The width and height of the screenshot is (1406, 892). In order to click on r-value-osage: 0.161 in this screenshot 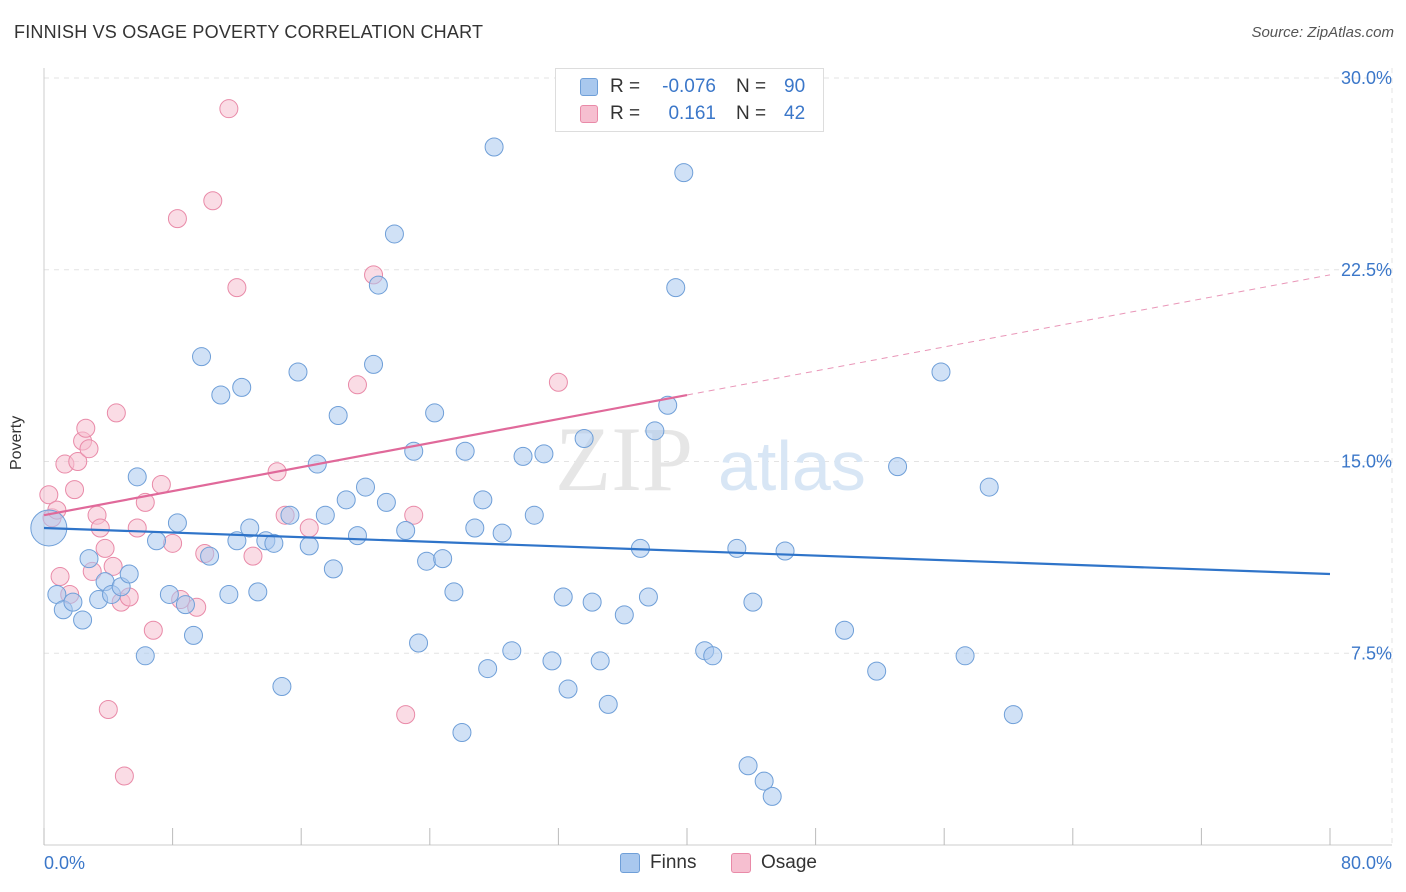, I will do `click(692, 113)`.